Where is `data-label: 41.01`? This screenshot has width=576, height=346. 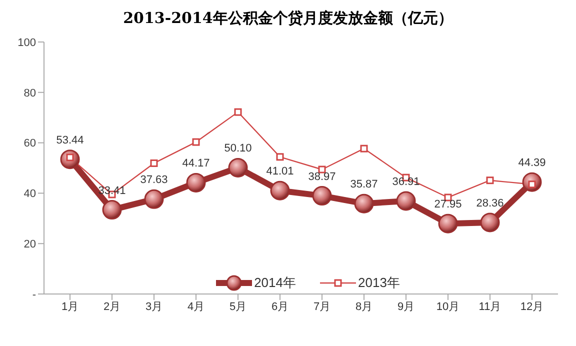 data-label: 41.01 is located at coordinates (280, 172).